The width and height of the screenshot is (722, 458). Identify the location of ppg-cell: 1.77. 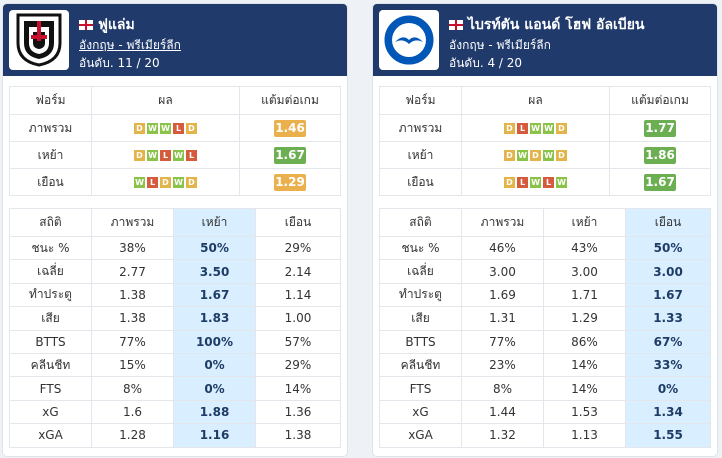
(660, 128).